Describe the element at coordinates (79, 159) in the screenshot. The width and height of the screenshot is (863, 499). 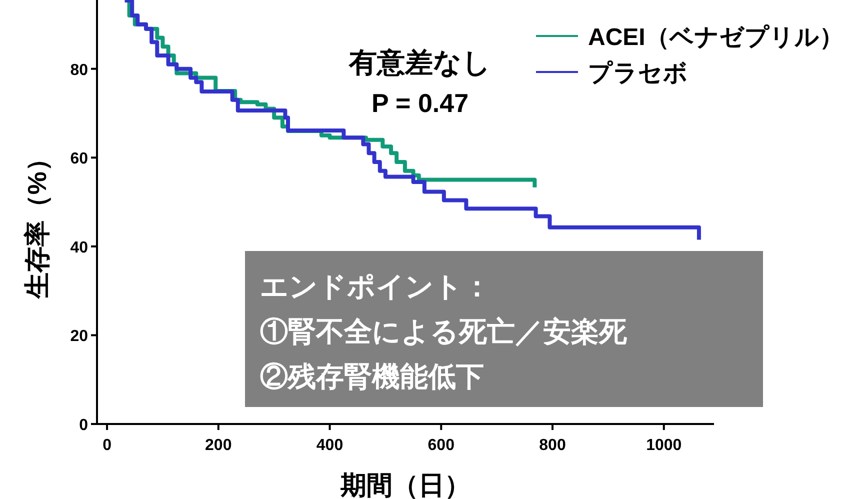
I see `y-tick-label: 60` at that location.